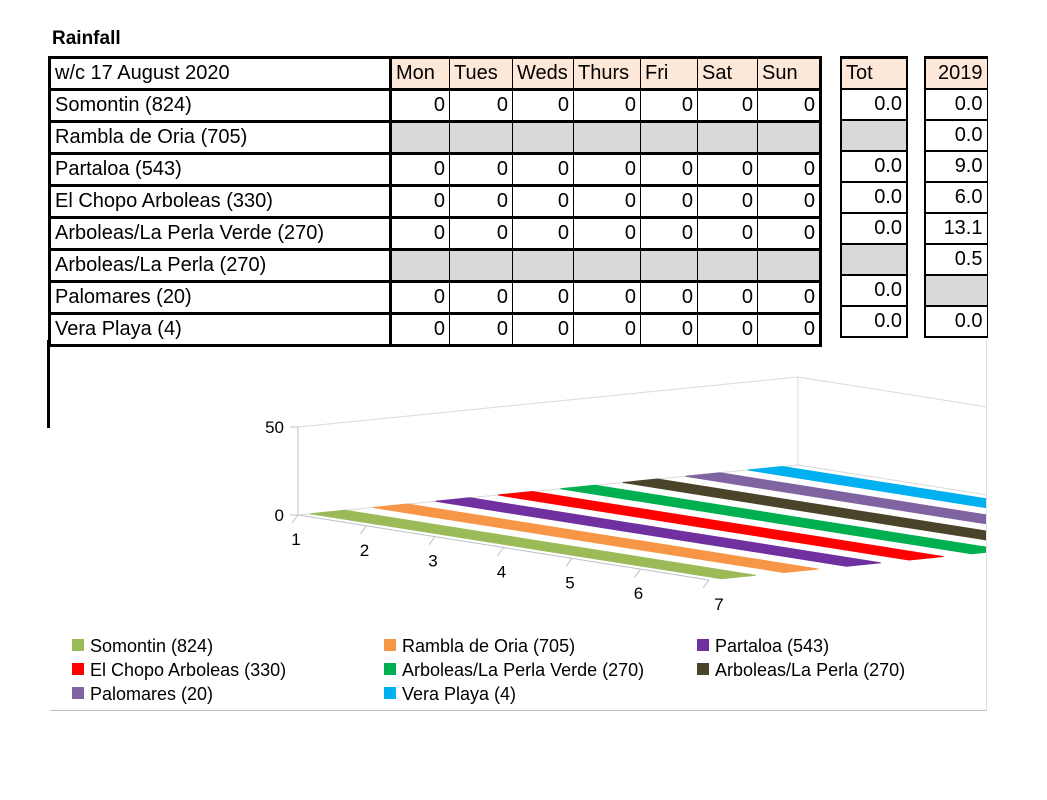 This screenshot has height=800, width=1047. I want to click on legend-label: Palomares (20), so click(152, 694).